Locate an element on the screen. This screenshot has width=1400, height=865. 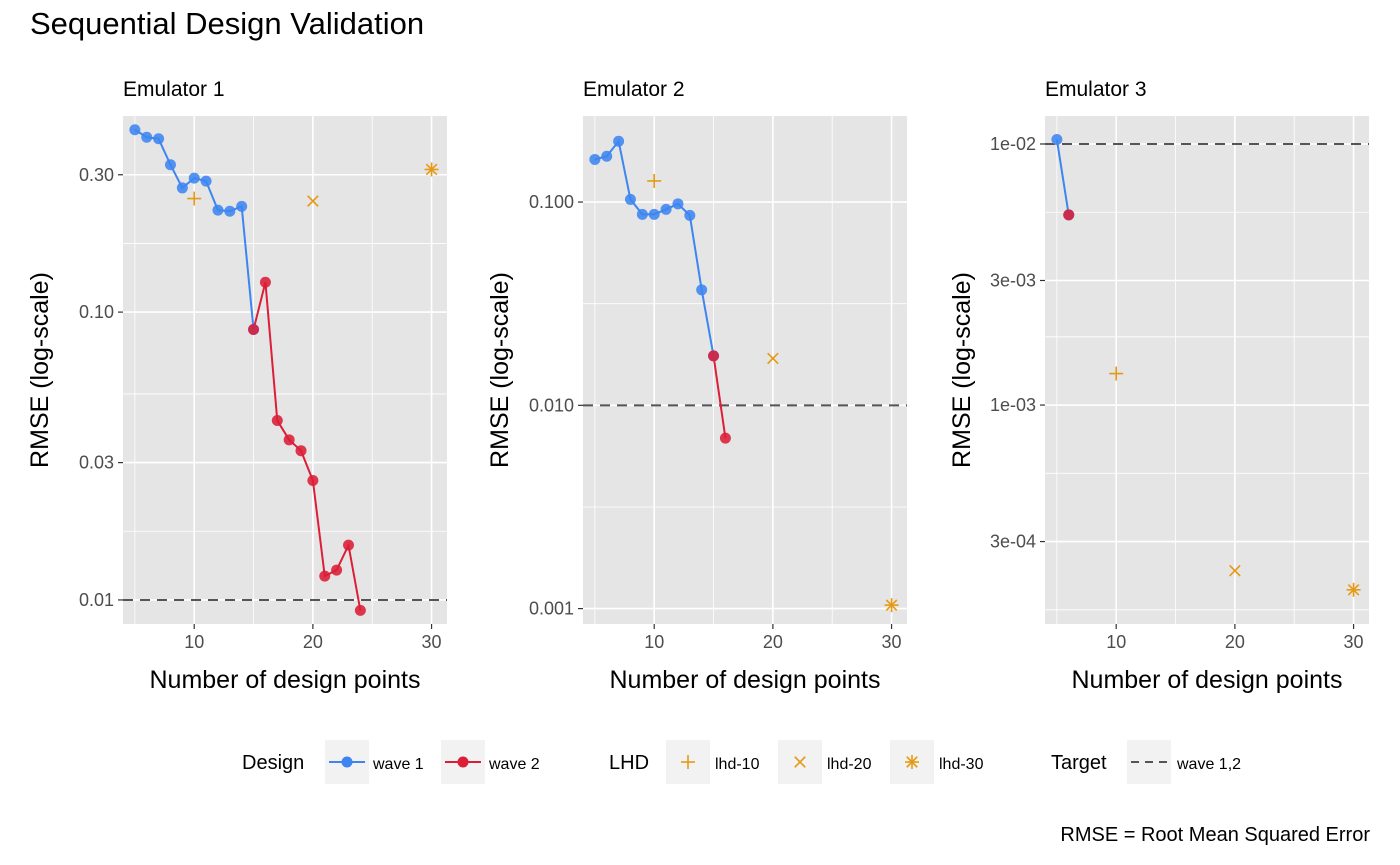
caption: RMSE = Root Mean Squared Error is located at coordinates (1215, 835).